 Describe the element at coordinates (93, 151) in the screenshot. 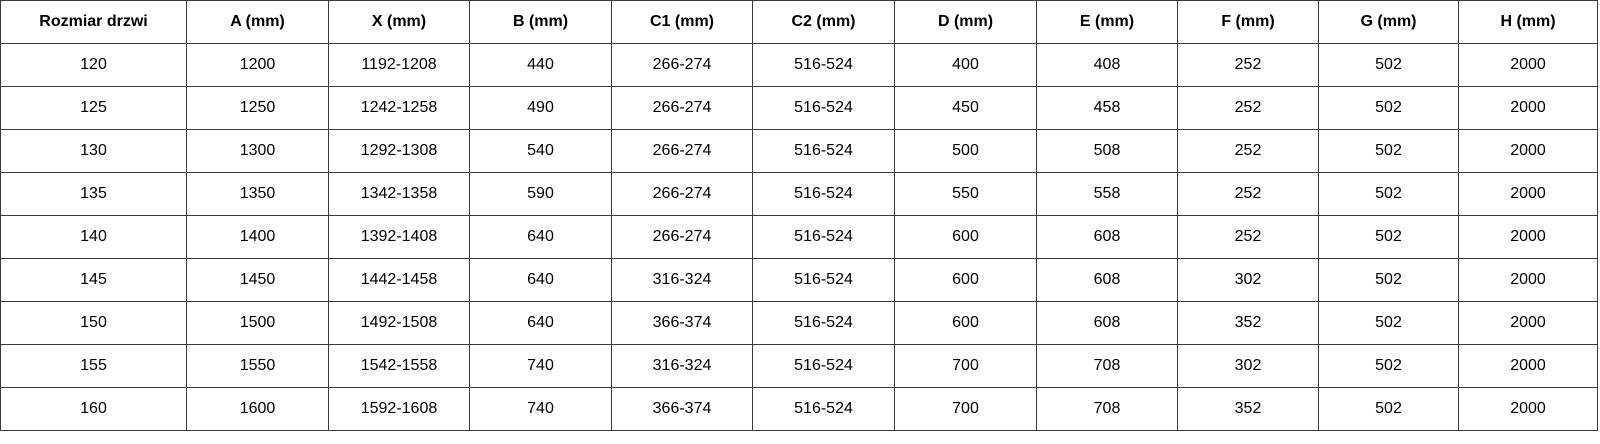

I see `table-cell: 130` at that location.